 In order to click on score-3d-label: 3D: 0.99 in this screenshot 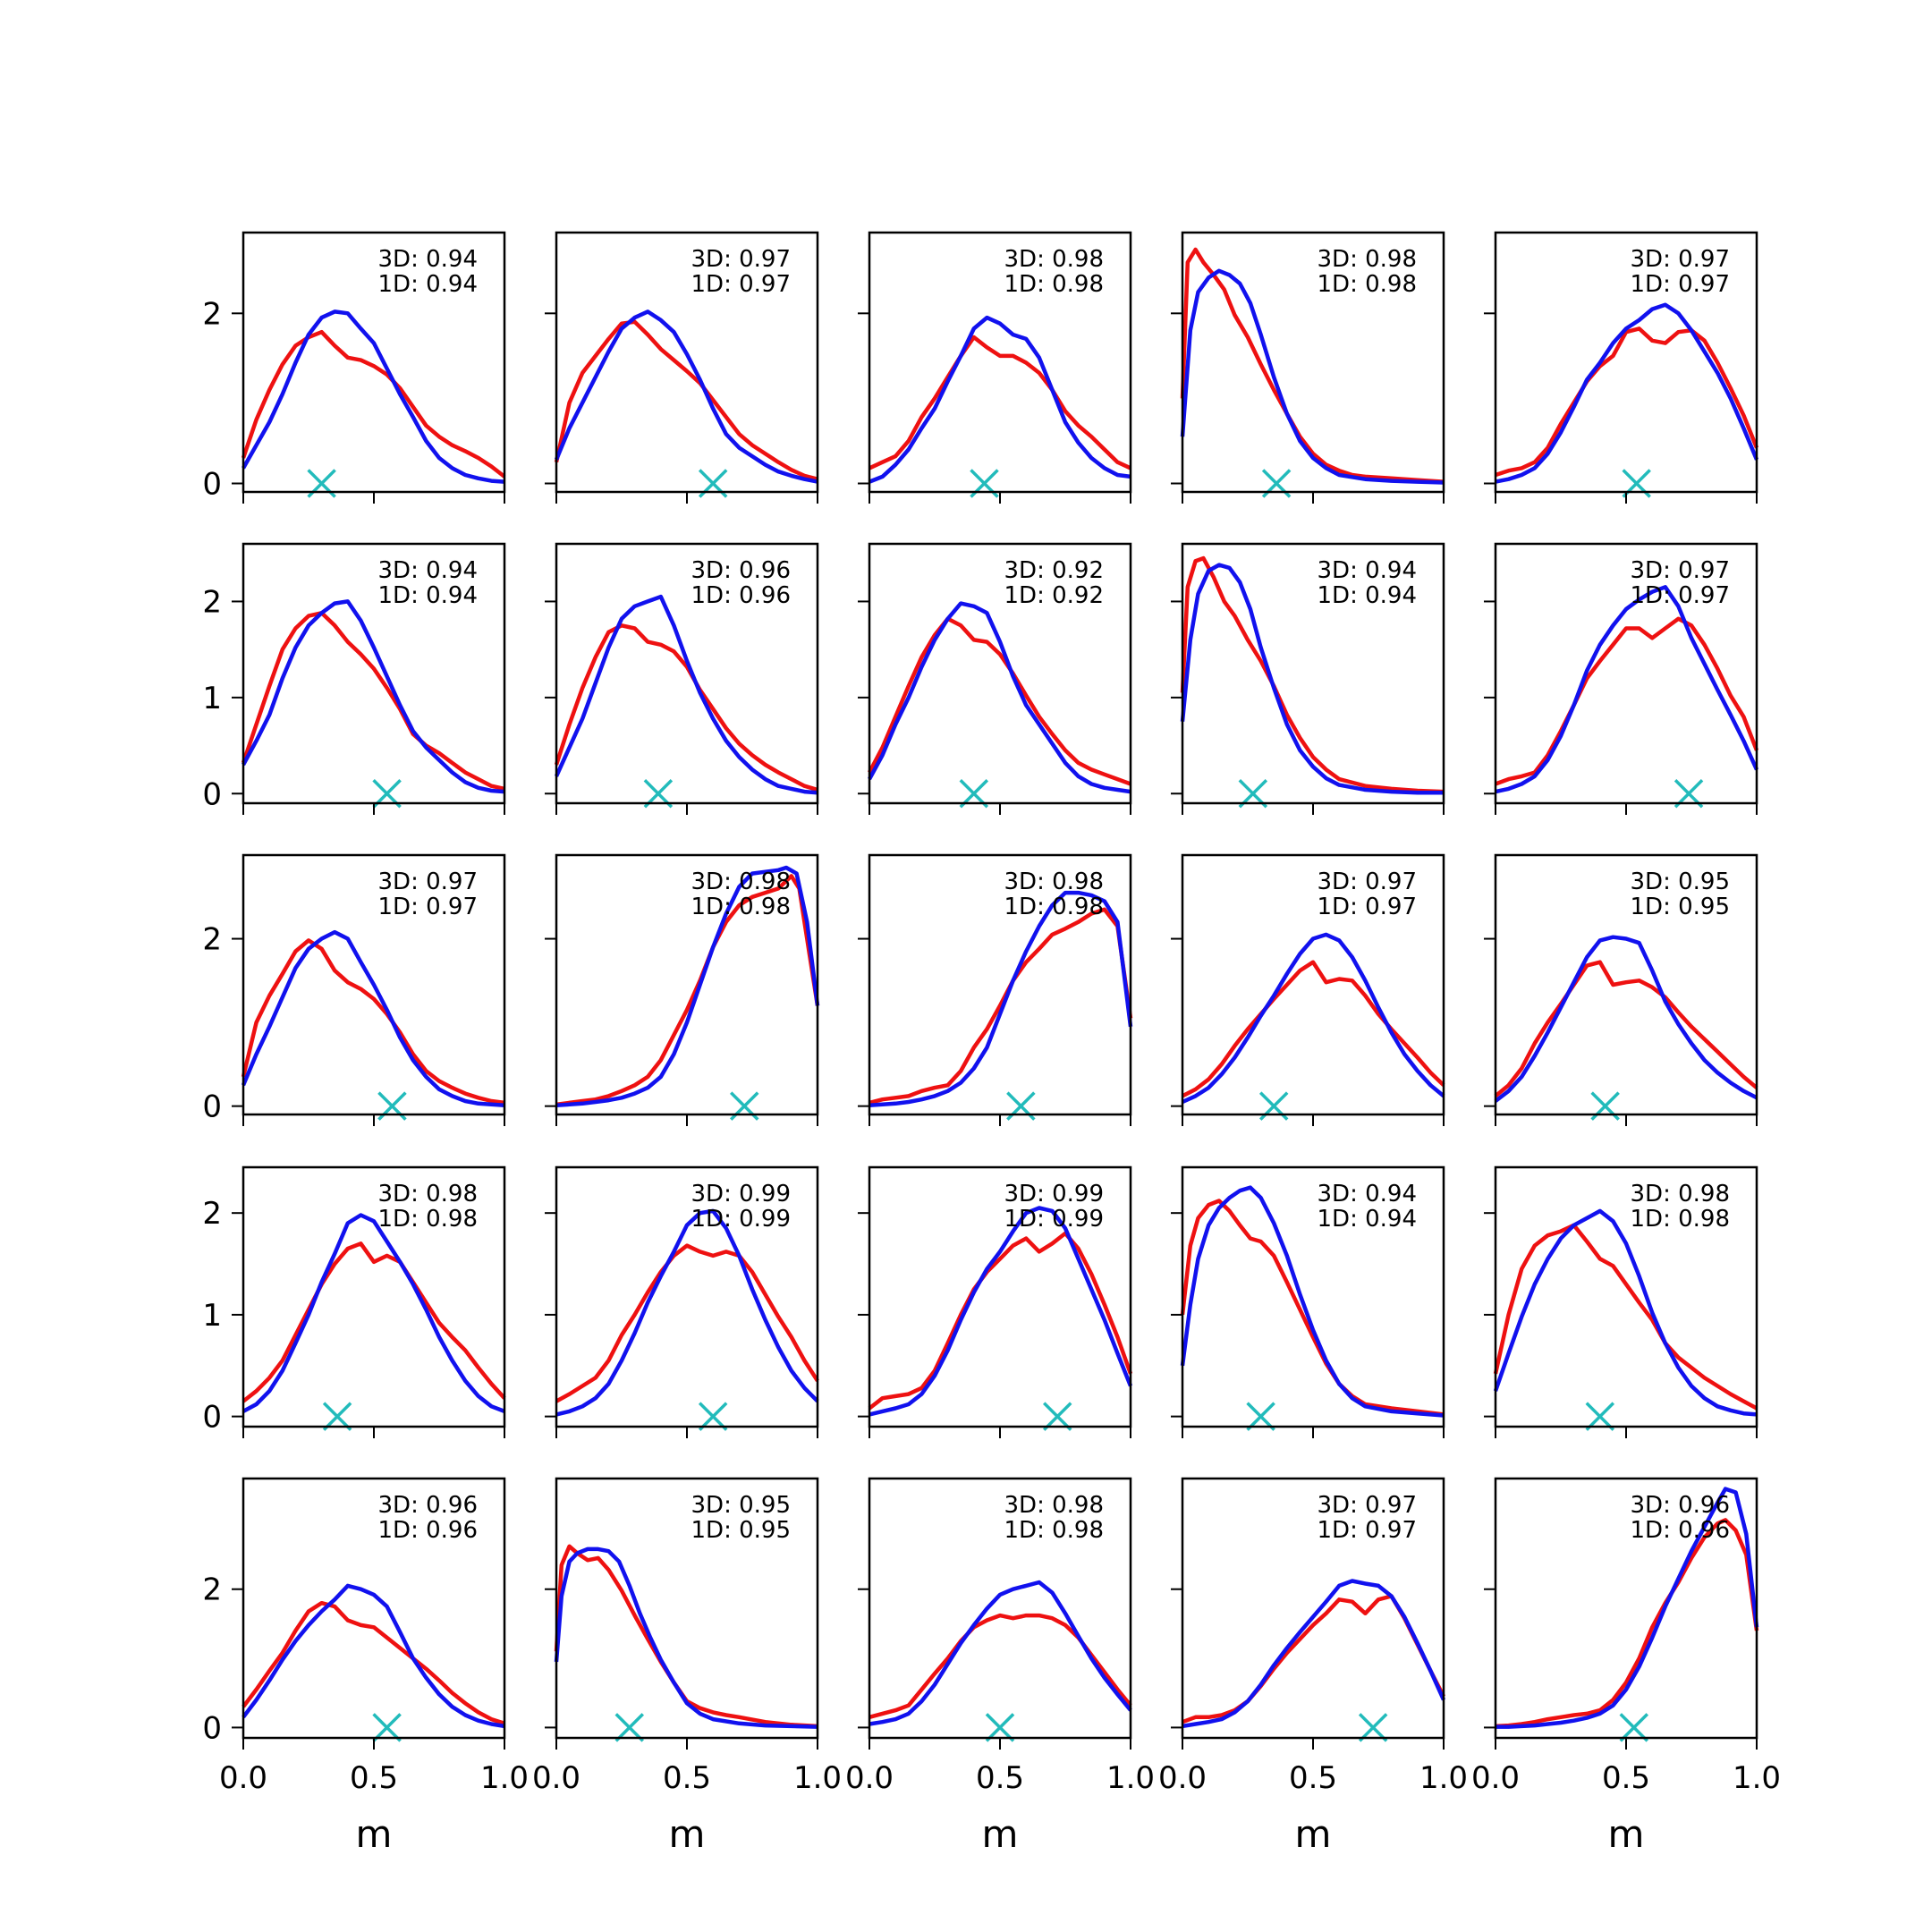, I will do `click(741, 1194)`.